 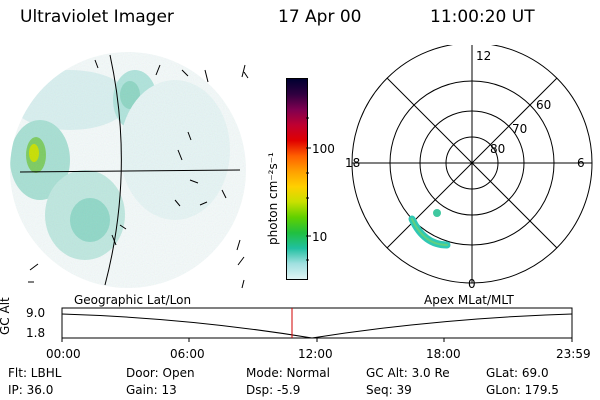 What do you see at coordinates (151, 390) in the screenshot?
I see `gain-info: Gain: 13` at bounding box center [151, 390].